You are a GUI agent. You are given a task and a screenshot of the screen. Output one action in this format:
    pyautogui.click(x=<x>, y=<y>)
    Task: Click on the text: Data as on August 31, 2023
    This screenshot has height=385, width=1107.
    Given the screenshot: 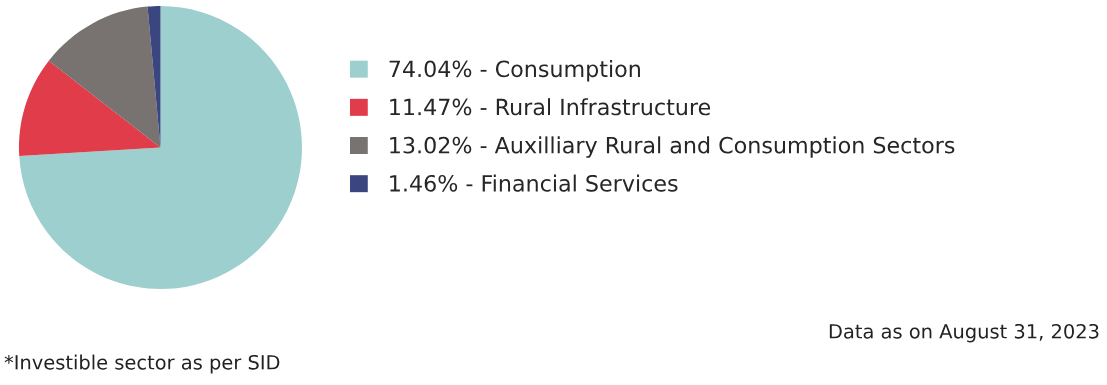 What is the action you would take?
    pyautogui.click(x=964, y=333)
    